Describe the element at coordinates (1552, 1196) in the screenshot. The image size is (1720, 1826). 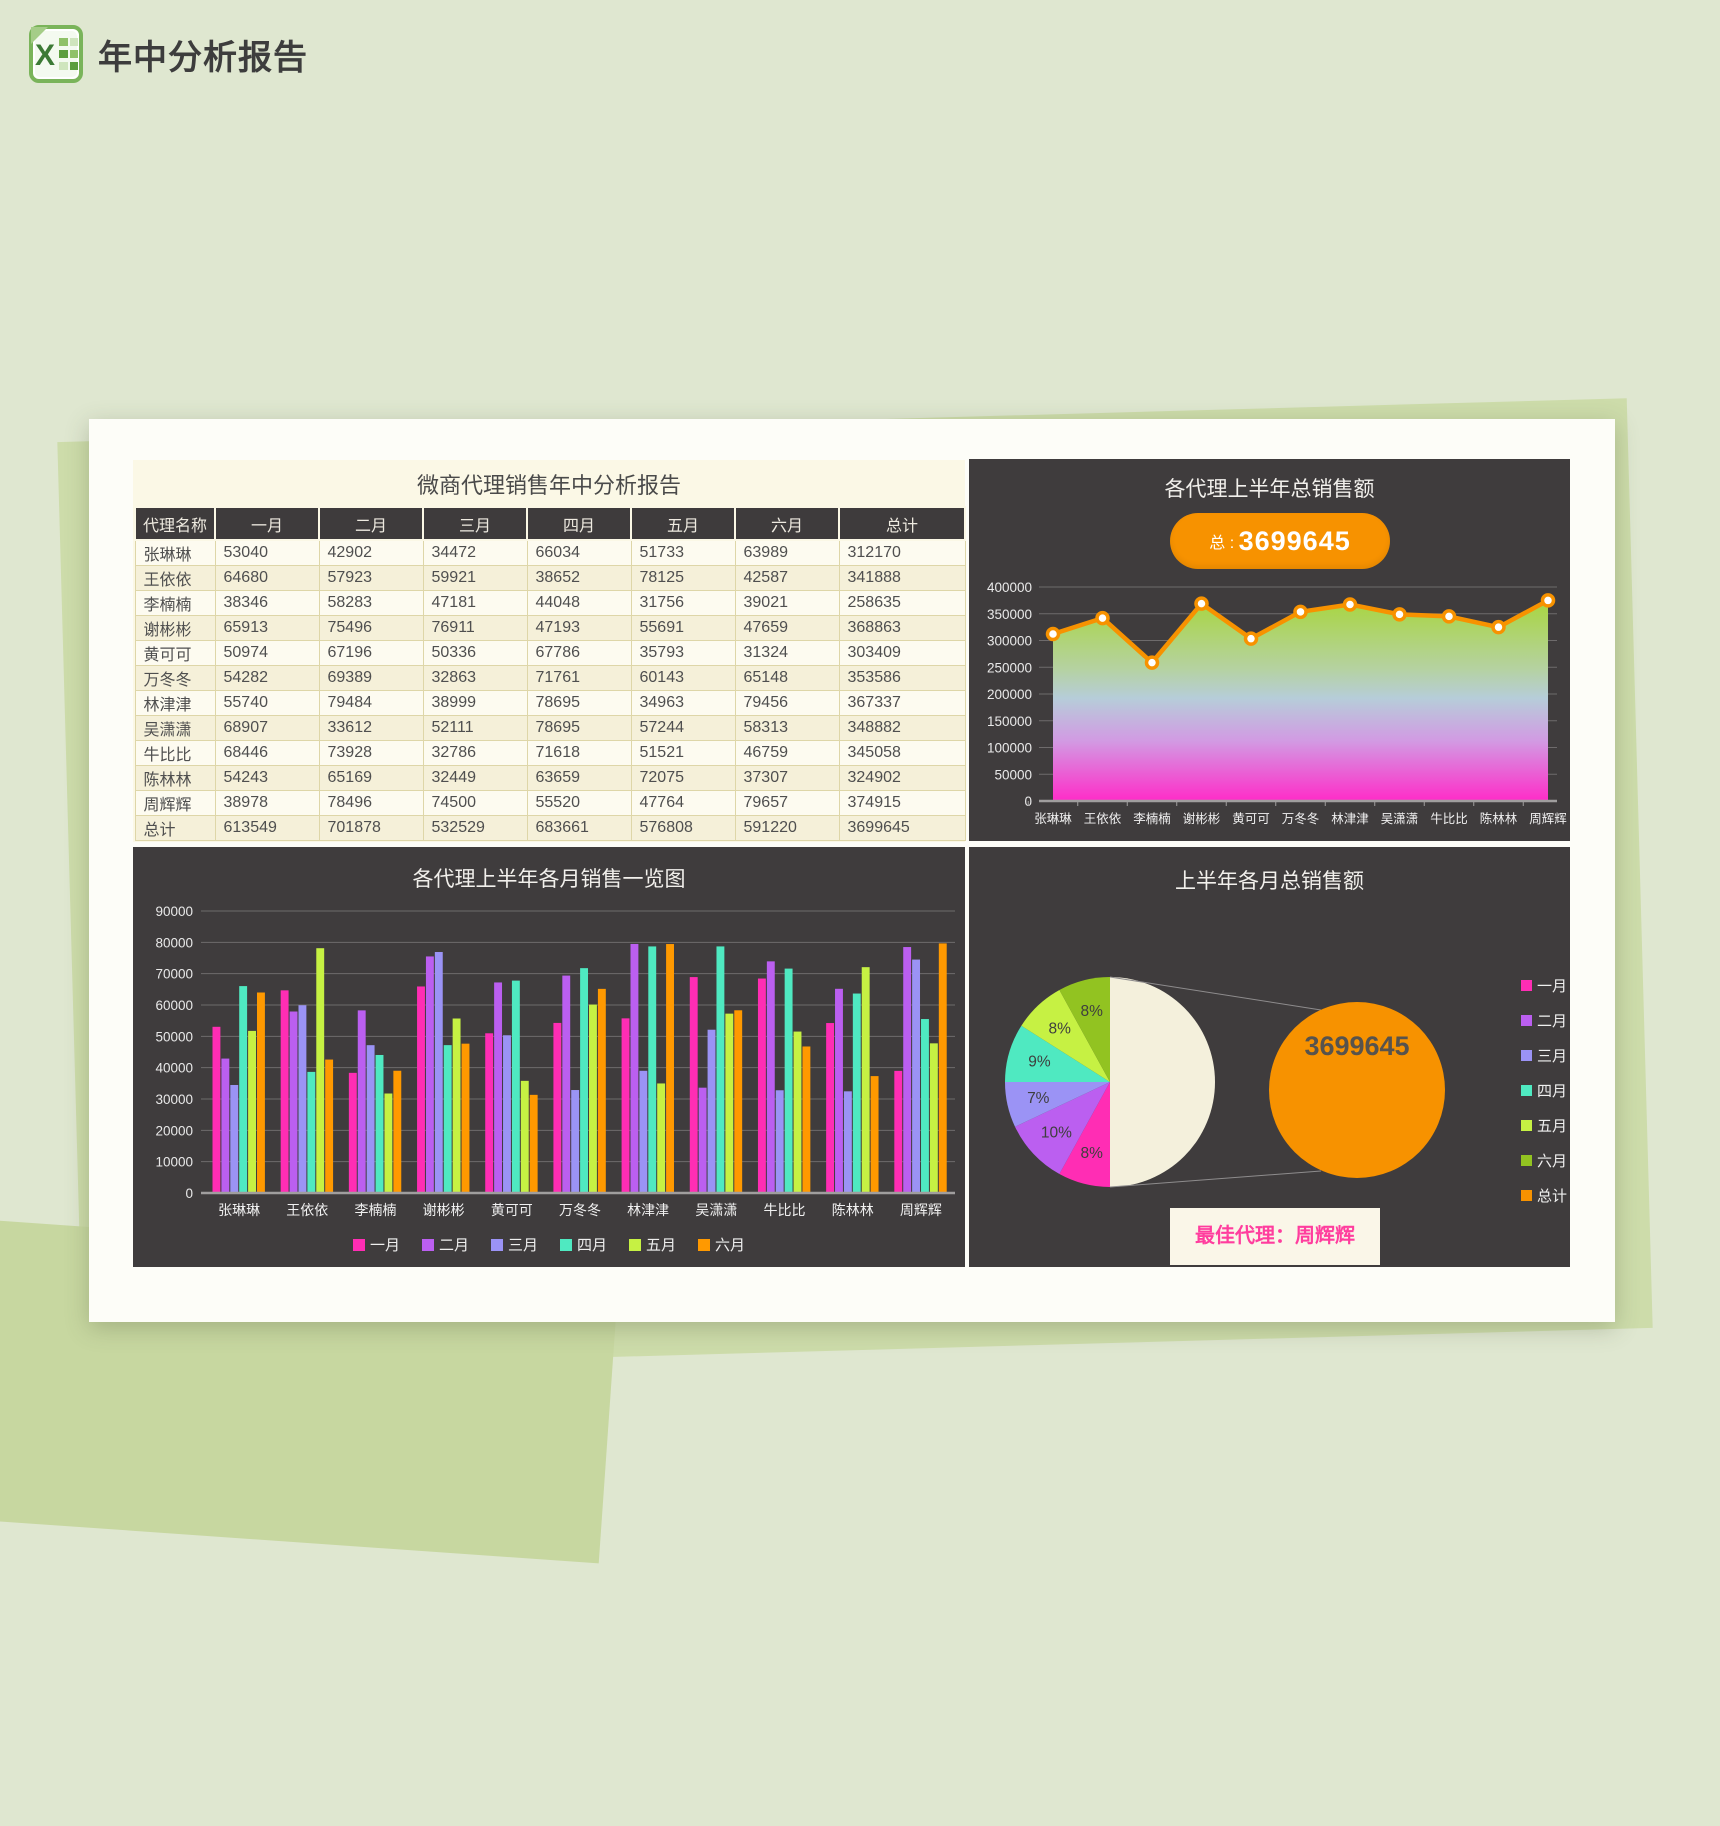
I see `legend-label: 总计` at that location.